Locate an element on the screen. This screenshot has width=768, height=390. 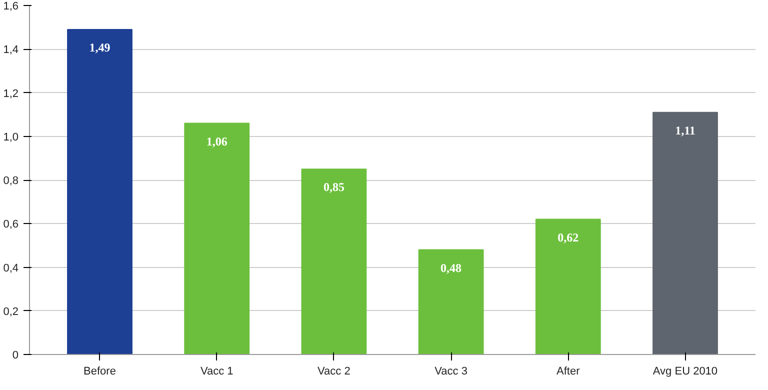
x-tick-label: Vacc 2 is located at coordinates (334, 372).